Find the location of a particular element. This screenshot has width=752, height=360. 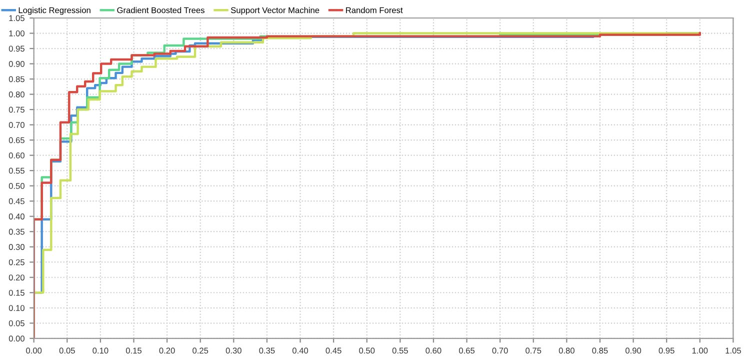

x-tick-label: 0.55 is located at coordinates (400, 351).